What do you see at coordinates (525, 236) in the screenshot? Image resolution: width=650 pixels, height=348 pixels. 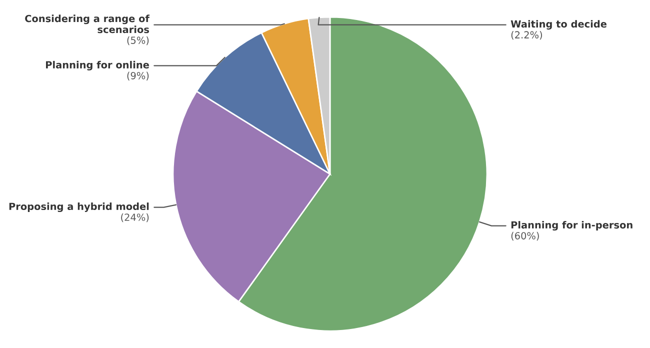 I see `data-label: (60%)` at bounding box center [525, 236].